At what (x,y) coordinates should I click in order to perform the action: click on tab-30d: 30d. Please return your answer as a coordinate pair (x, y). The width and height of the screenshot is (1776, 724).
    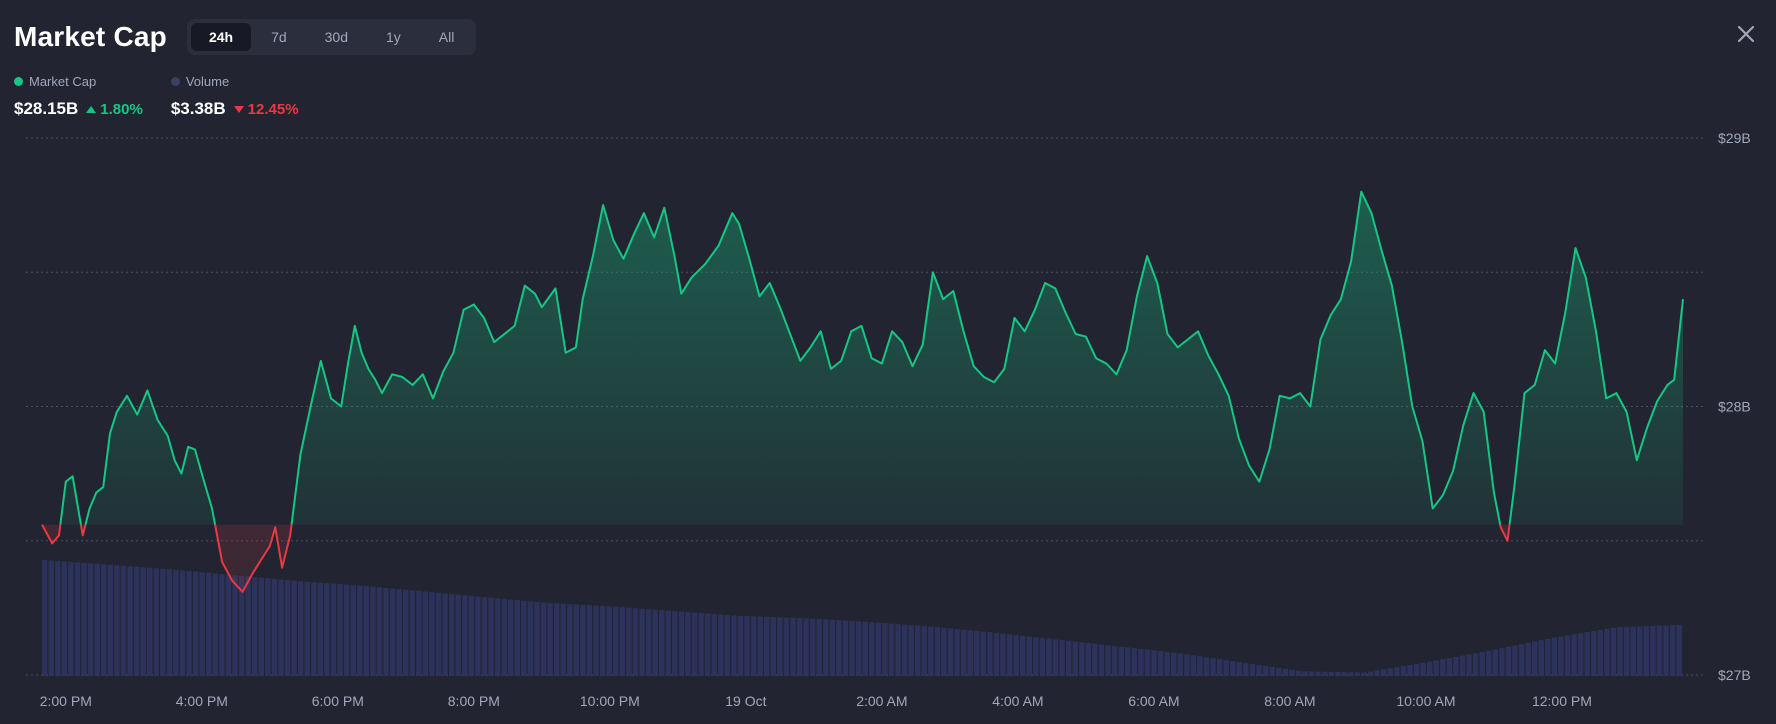
    Looking at the image, I should click on (336, 37).